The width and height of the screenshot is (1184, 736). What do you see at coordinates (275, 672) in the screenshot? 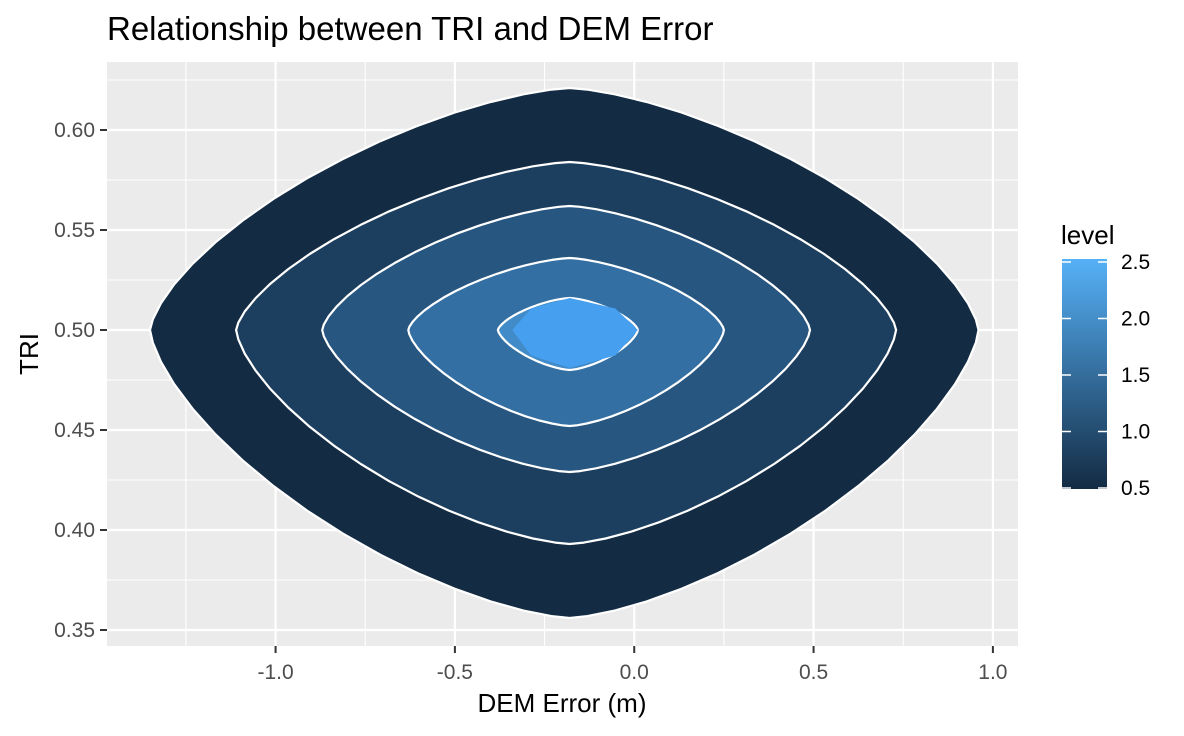
I see `x-tick-label: -1.0` at bounding box center [275, 672].